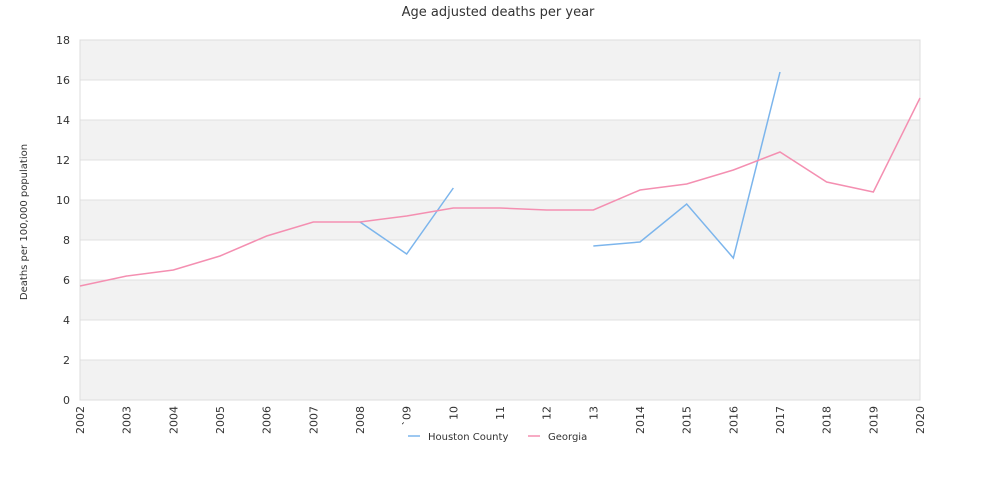 This screenshot has height=504, width=1000. I want to click on series-line-houston-county, so click(687, 165).